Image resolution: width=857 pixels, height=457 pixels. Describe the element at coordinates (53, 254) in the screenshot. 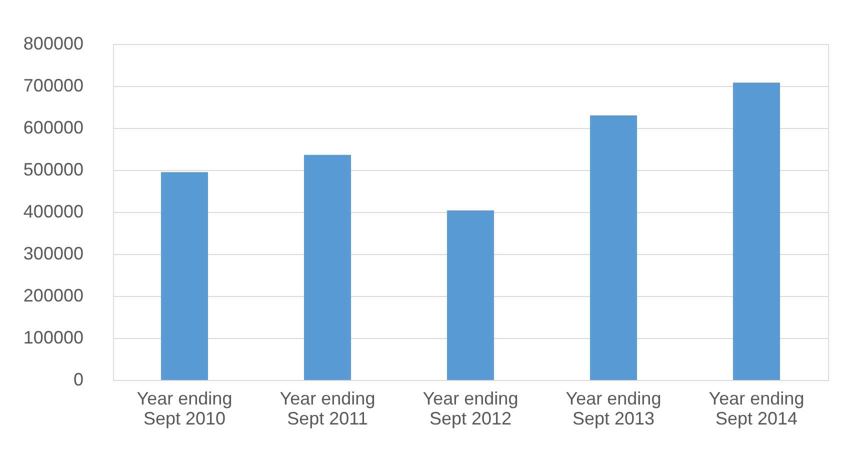

I see `y-tick-label: 300000` at that location.